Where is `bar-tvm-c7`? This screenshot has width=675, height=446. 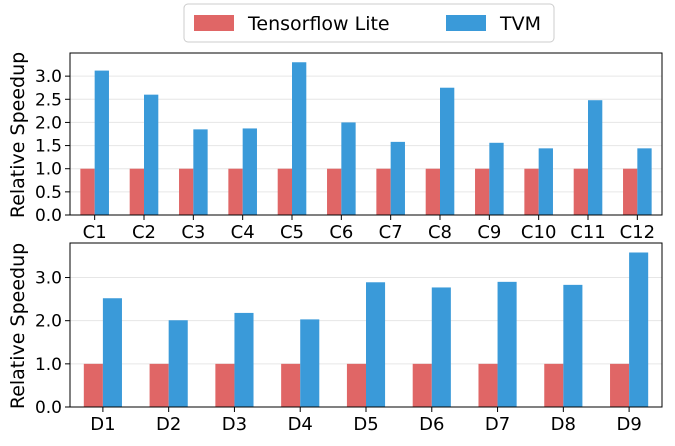
bar-tvm-c7 is located at coordinates (397, 178).